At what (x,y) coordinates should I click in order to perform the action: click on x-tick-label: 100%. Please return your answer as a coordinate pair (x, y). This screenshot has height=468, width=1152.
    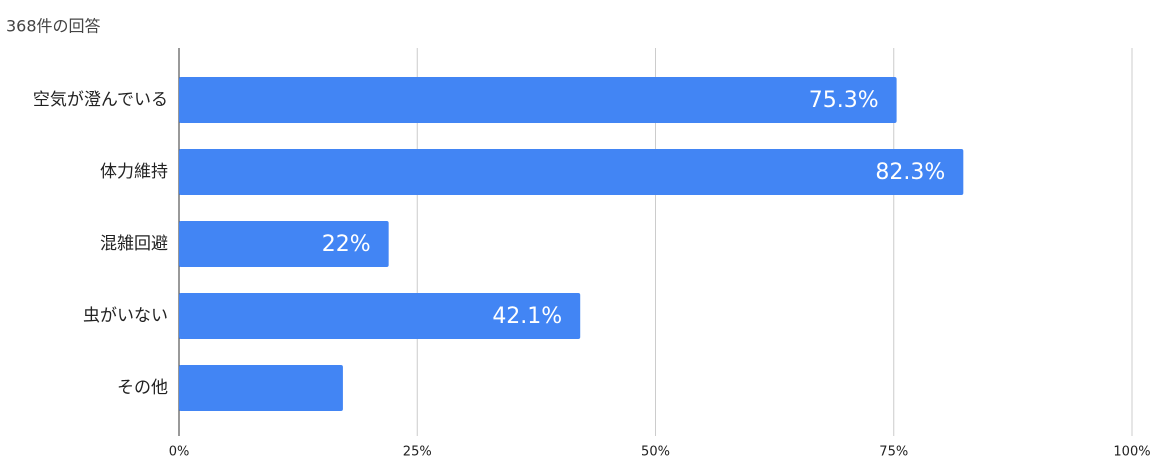
    Looking at the image, I should click on (1131, 452).